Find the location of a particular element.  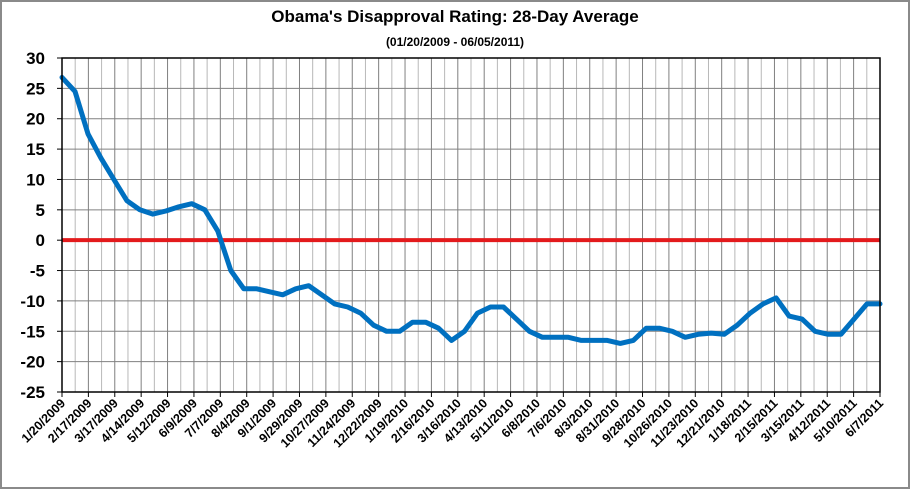

y-tick-label: 5 is located at coordinates (40, 210).